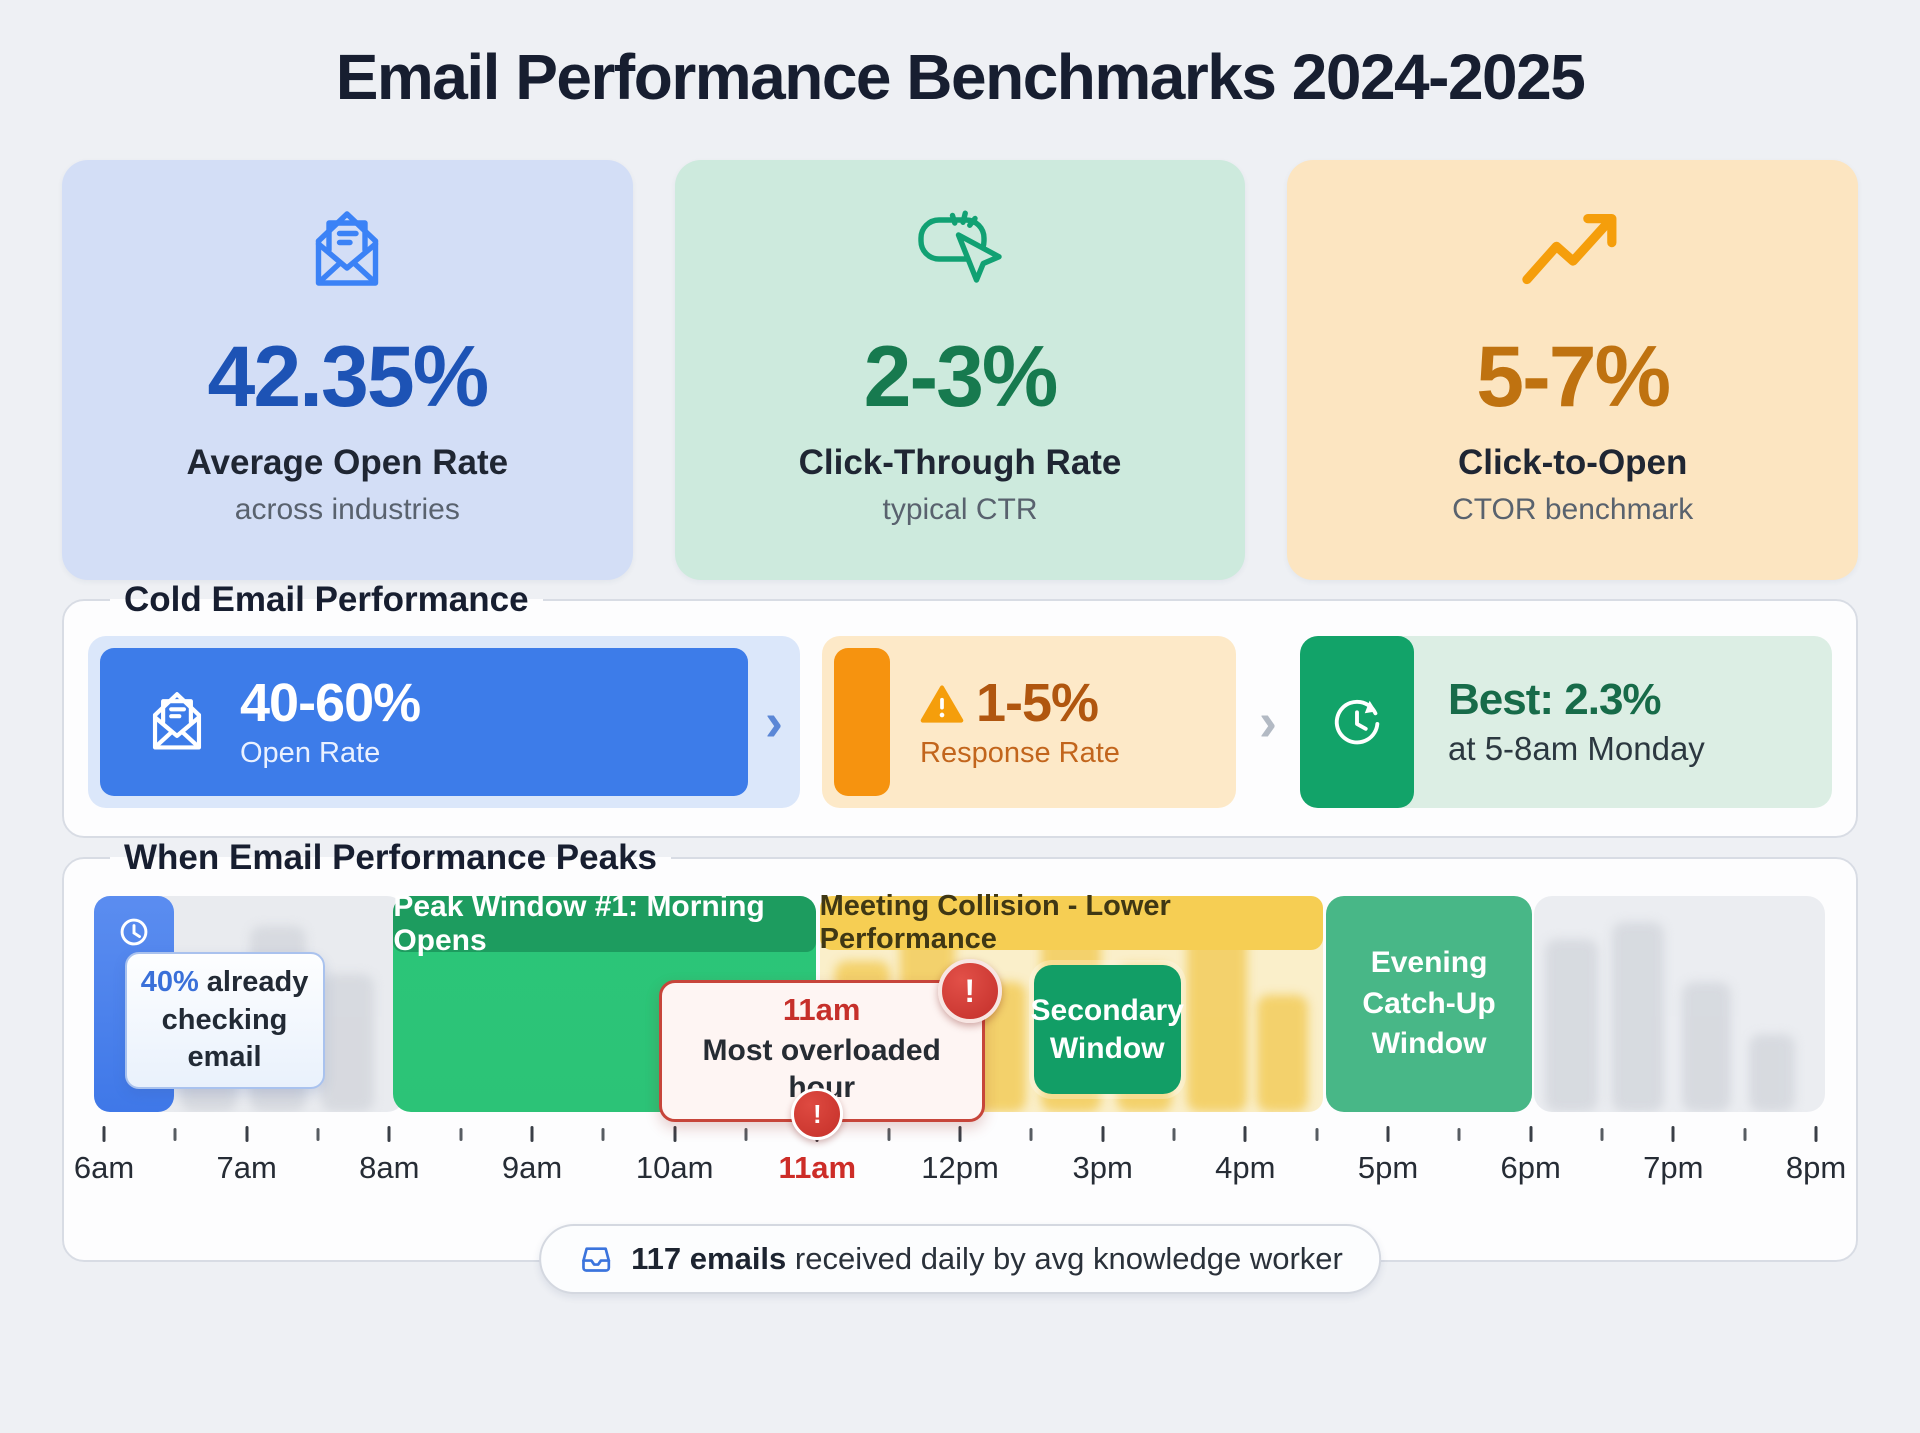 This screenshot has width=1920, height=1433. I want to click on axis-label: 3pm, so click(1102, 1167).